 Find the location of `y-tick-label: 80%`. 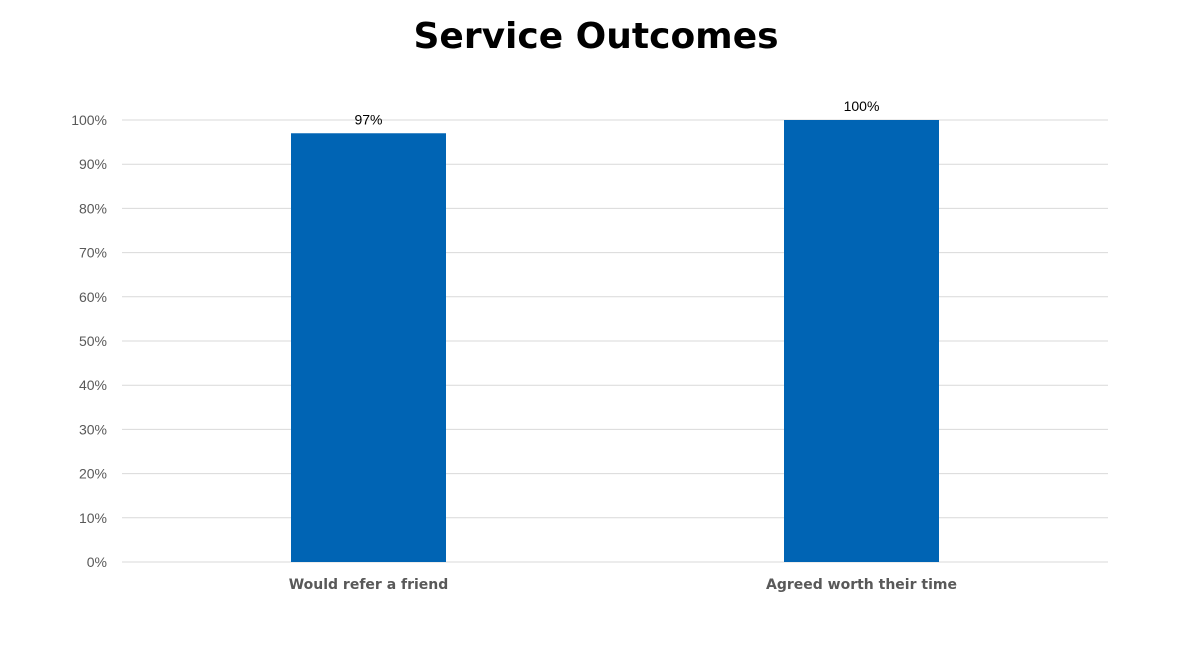

y-tick-label: 80% is located at coordinates (93, 208).